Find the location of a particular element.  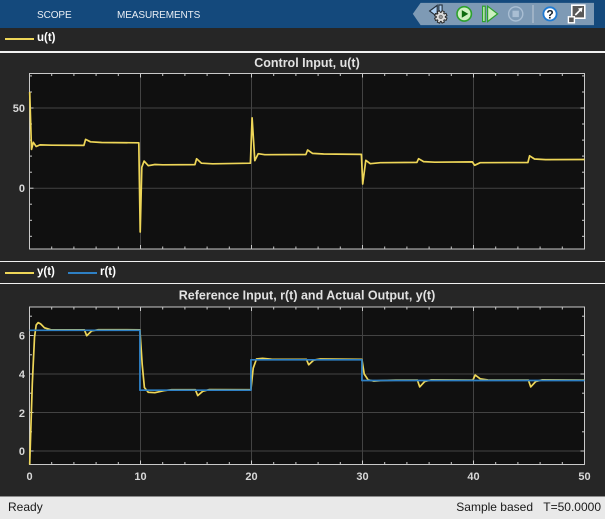

svg-text: Control Input, u(t) is located at coordinates (307, 63).